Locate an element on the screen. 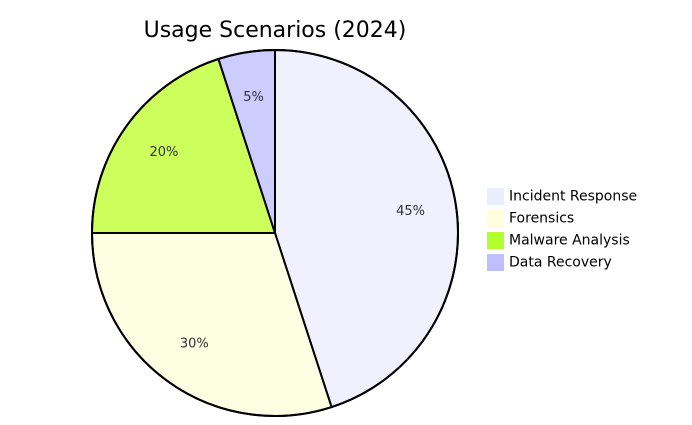 The height and width of the screenshot is (425, 692). pie-label-incident-response: 45% is located at coordinates (410, 211).